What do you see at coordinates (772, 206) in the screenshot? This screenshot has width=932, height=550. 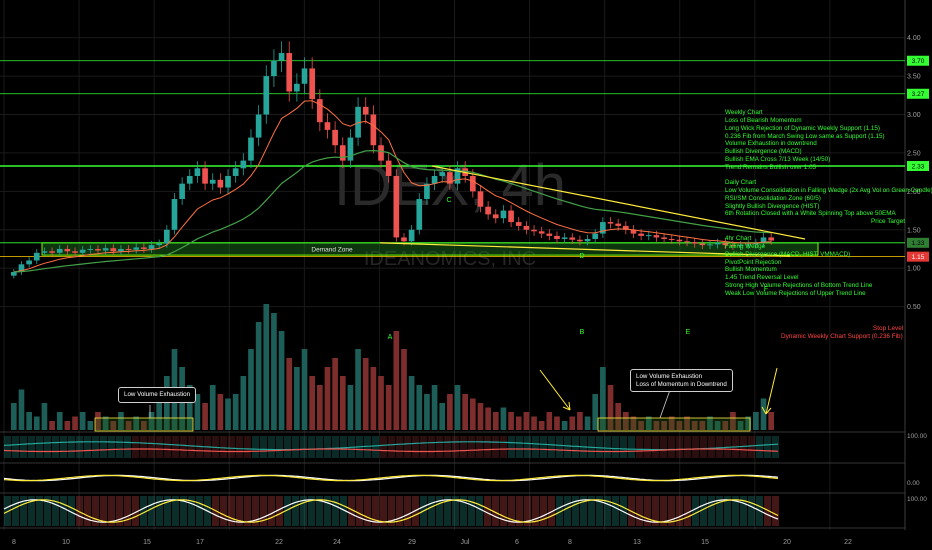 I see `daily-note-line: Slightly Bullish Divergence (HIST)` at bounding box center [772, 206].